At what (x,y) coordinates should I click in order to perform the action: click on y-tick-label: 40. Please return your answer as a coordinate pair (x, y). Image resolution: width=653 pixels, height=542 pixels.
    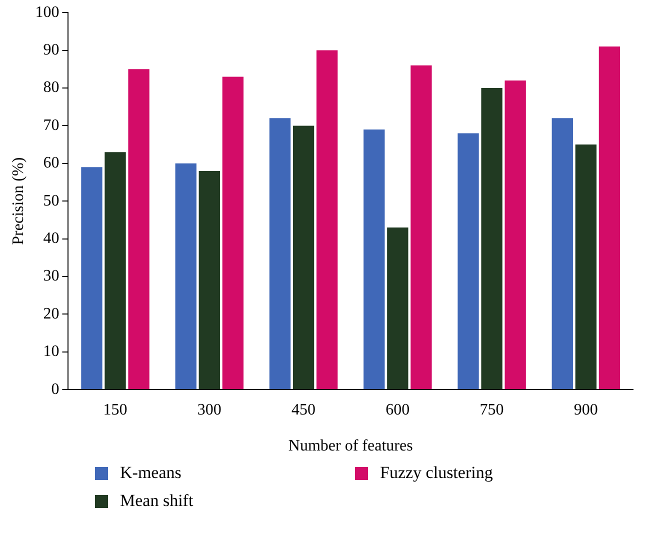
    Looking at the image, I should click on (51, 239).